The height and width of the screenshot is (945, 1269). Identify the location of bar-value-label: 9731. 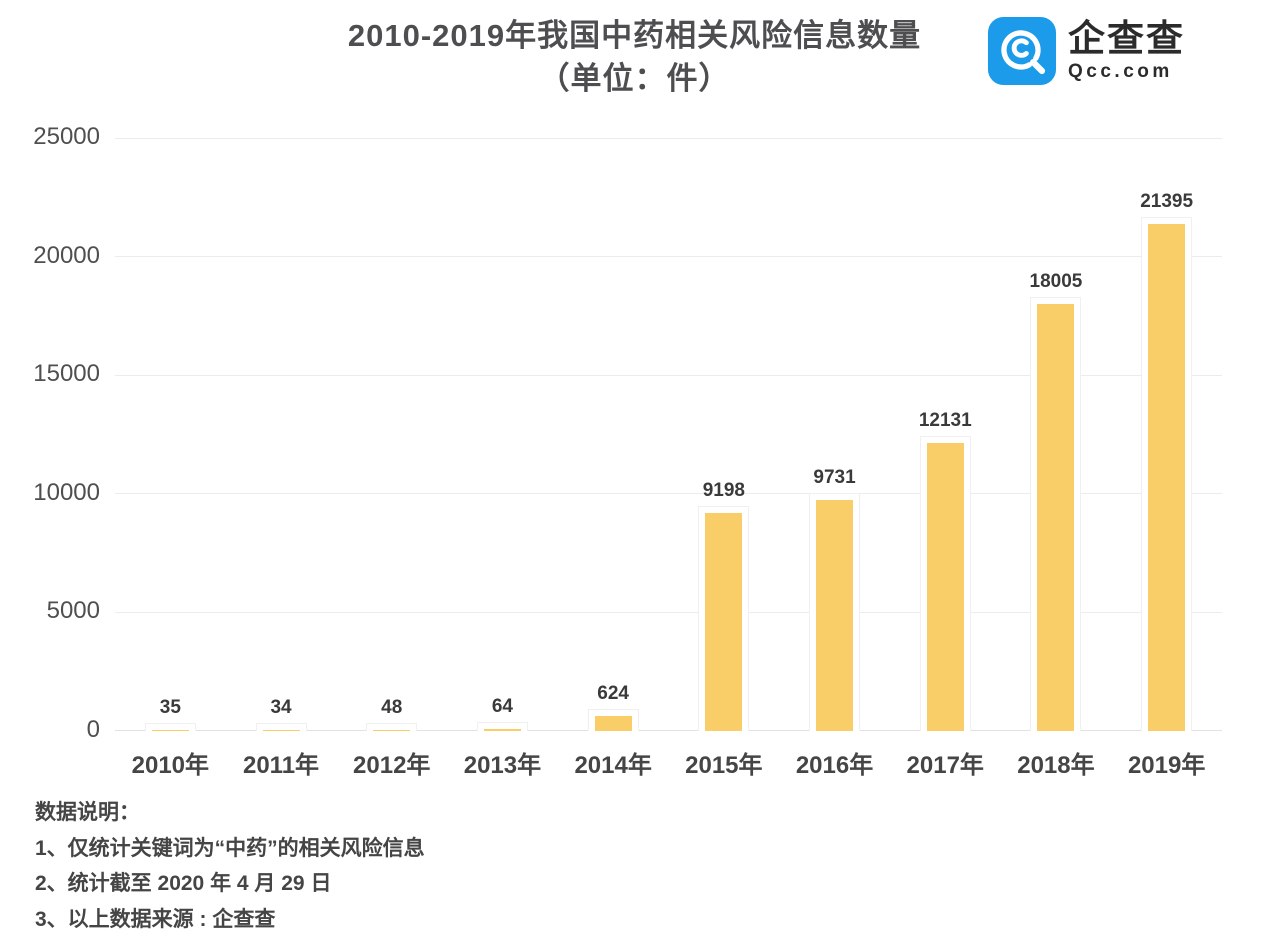
(834, 478).